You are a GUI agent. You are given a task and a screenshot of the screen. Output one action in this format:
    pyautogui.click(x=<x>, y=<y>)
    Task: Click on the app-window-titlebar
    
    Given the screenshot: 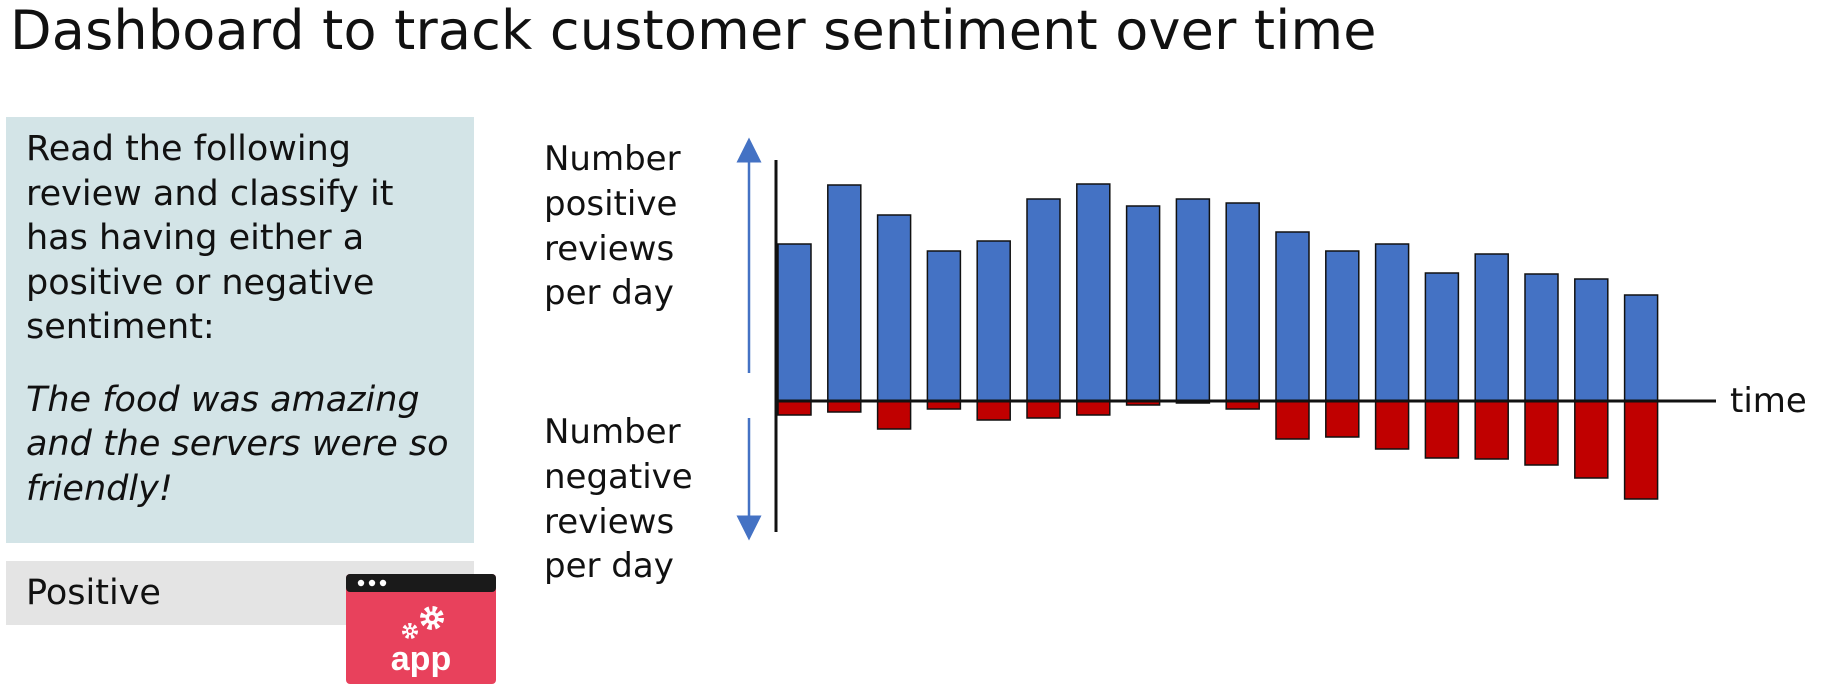 What is the action you would take?
    pyautogui.click(x=421, y=583)
    